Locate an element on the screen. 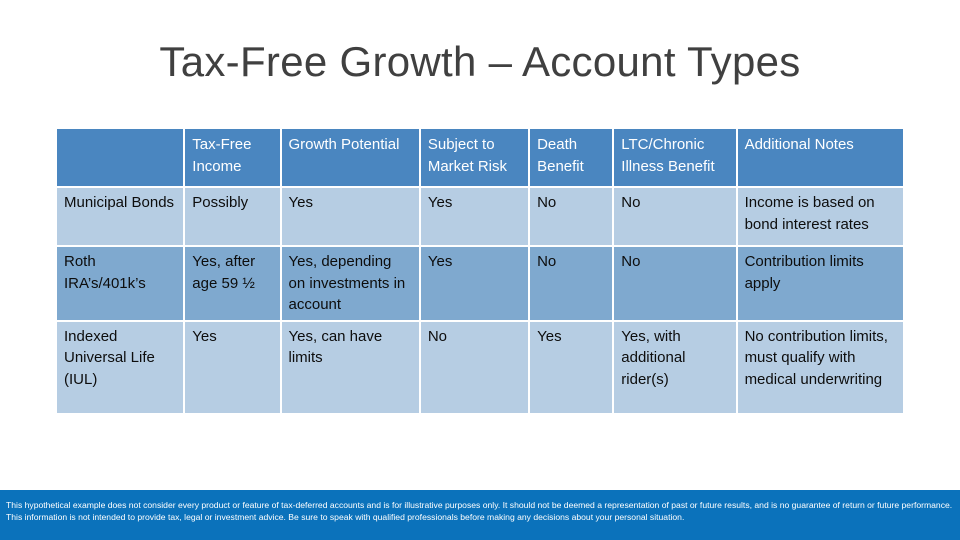 The image size is (960, 540). header-death-benefit: Death Benefit is located at coordinates (571, 157).